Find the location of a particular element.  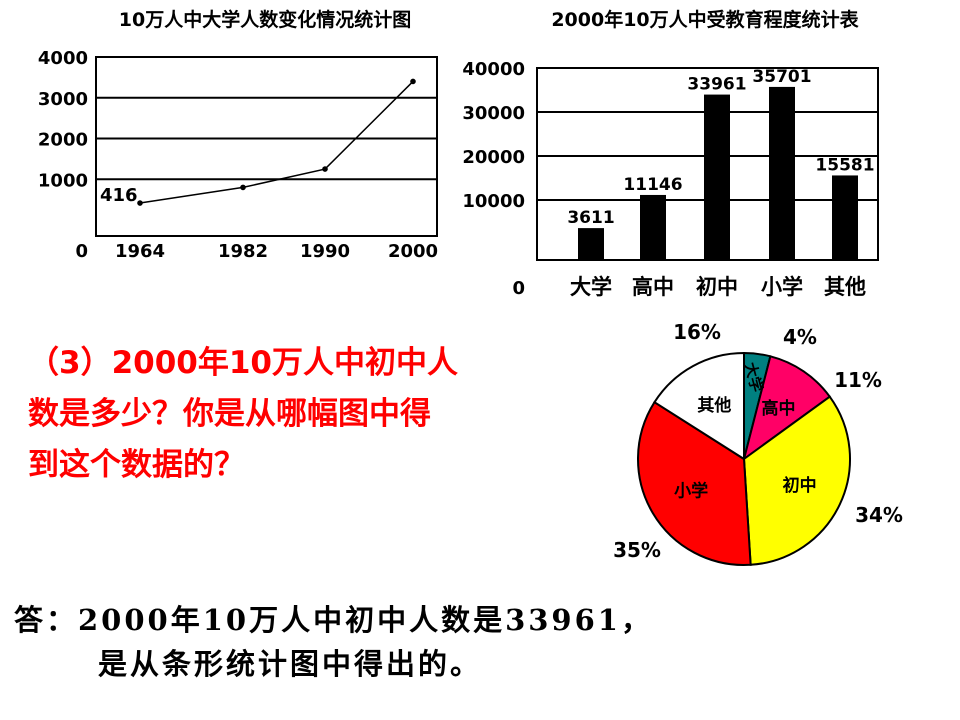

line-chart-series: 416 is located at coordinates (258, 142).